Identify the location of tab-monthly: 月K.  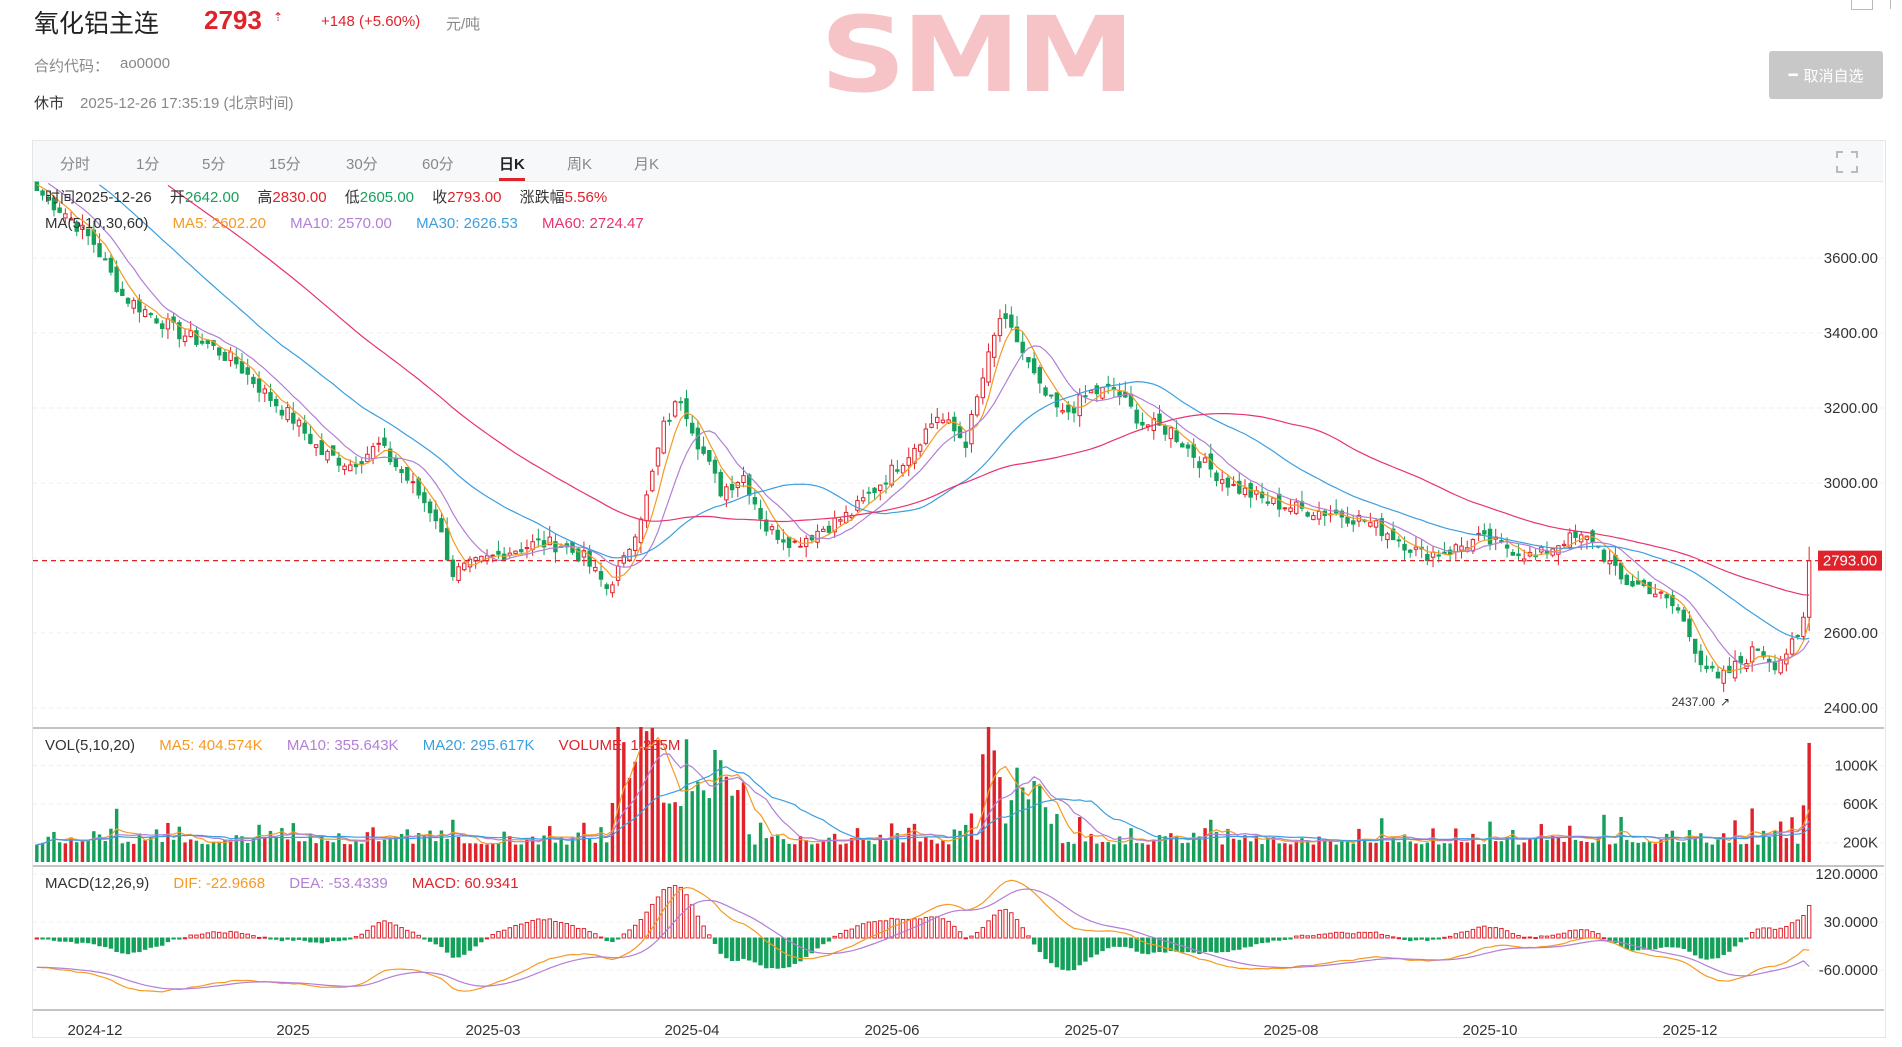
(647, 164).